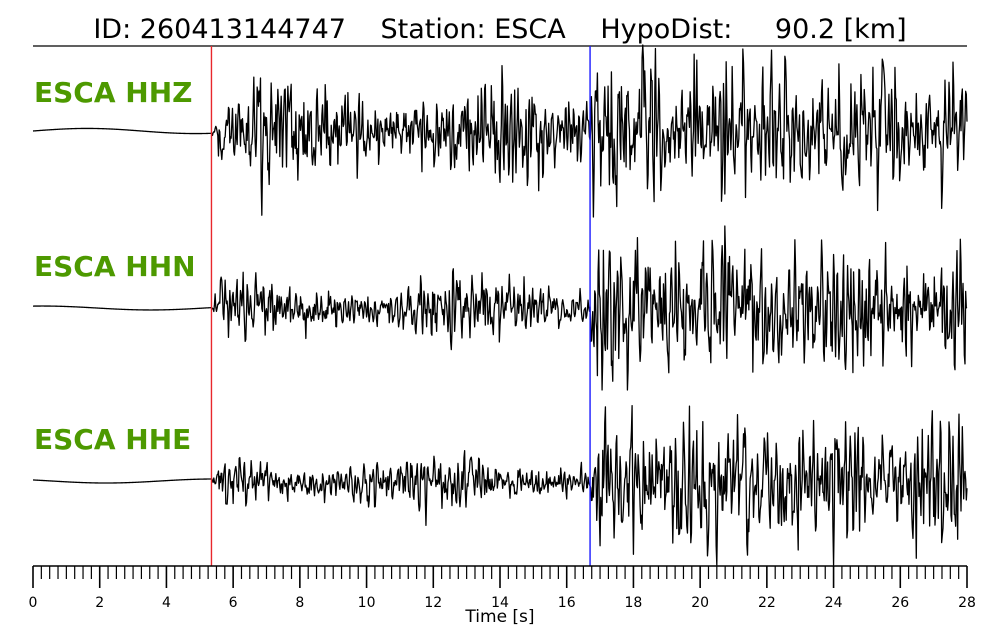 The height and width of the screenshot is (640, 1000). I want to click on time-axis: 0 2 4 6 8 10 12 14 16 18 20 22 24 26 28, so click(502, 588).